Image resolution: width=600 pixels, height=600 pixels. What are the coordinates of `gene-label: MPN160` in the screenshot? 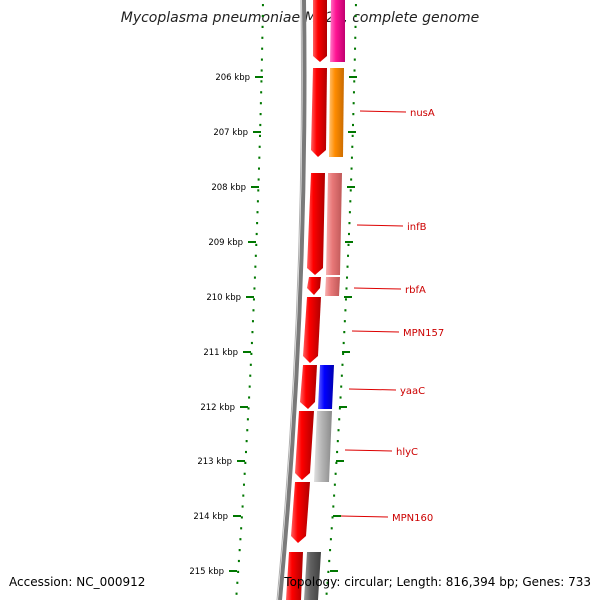 It's located at (412, 518).